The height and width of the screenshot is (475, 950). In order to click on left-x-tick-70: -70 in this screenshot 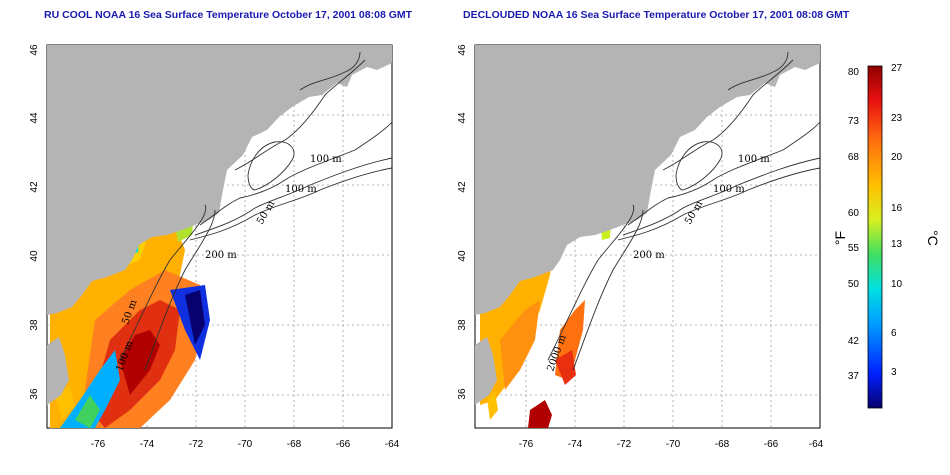, I will do `click(245, 444)`.